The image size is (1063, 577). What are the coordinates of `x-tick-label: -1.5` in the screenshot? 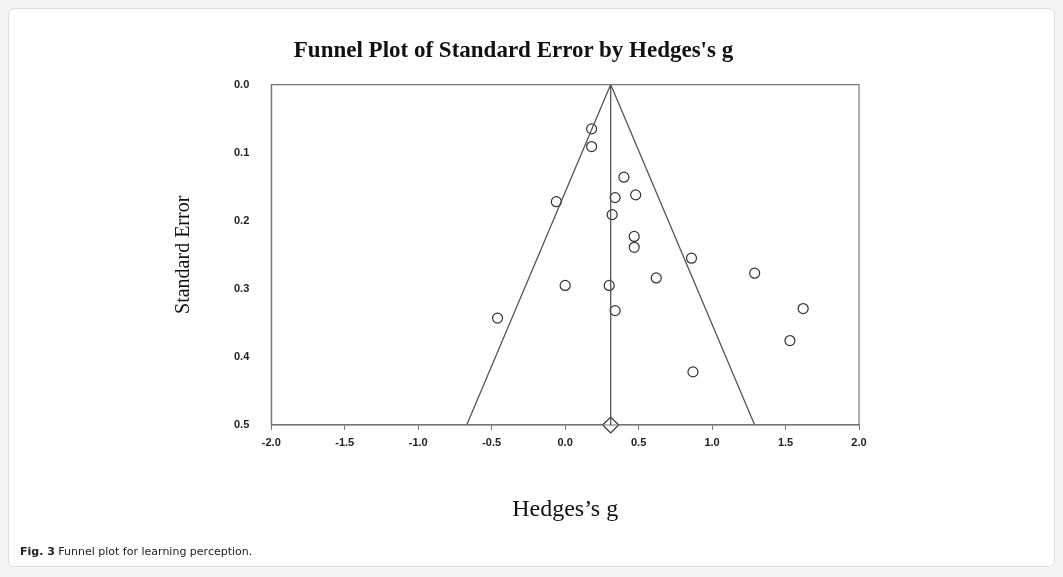 It's located at (345, 441).